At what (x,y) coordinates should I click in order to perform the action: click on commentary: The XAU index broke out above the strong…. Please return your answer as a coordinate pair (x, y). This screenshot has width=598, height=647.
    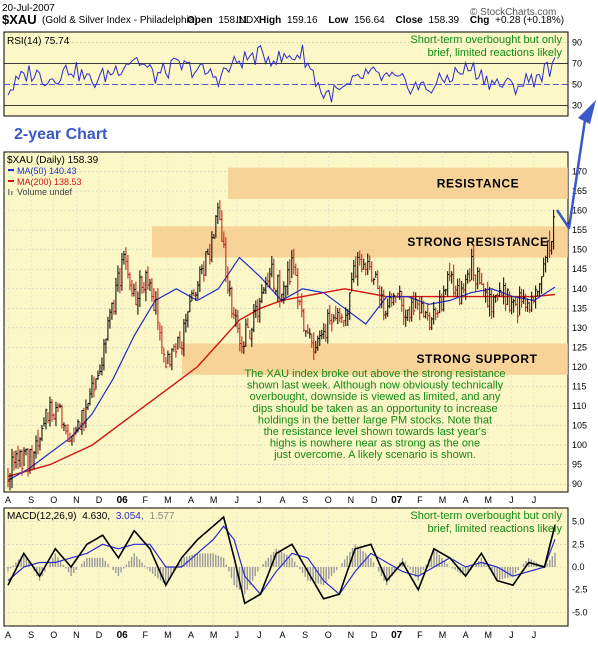
    Looking at the image, I should click on (374, 414).